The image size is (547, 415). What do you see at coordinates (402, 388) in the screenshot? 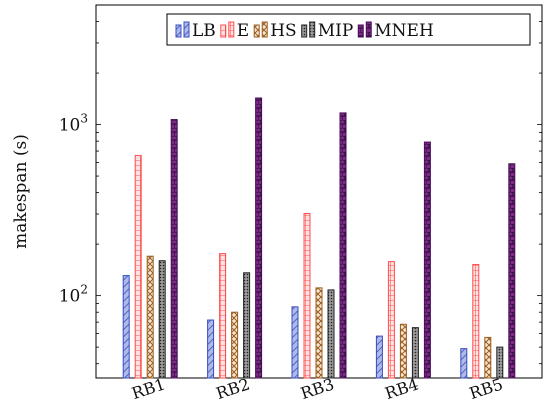
I see `x-category-label: RB4` at bounding box center [402, 388].